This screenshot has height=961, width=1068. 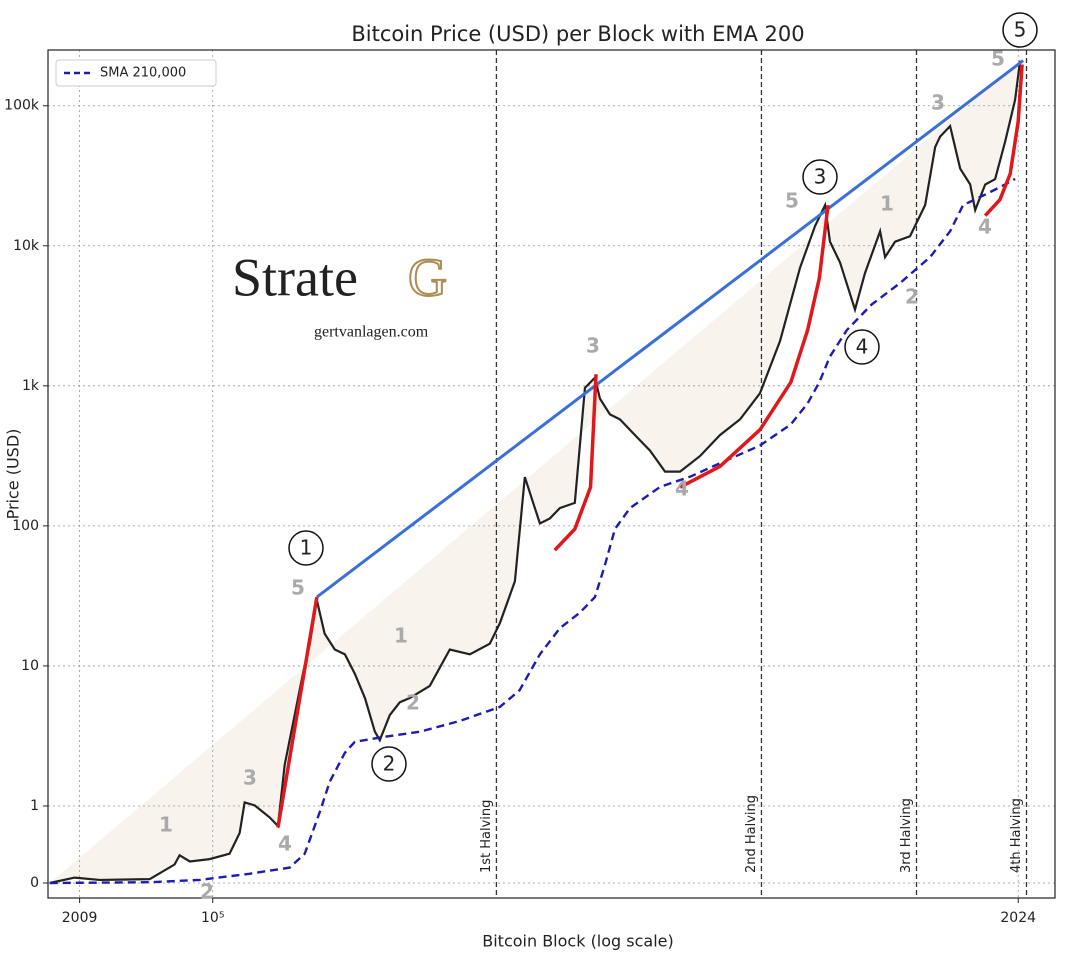 I want to click on x-axis-label: Bitcoin Block (log scale), so click(x=578, y=941).